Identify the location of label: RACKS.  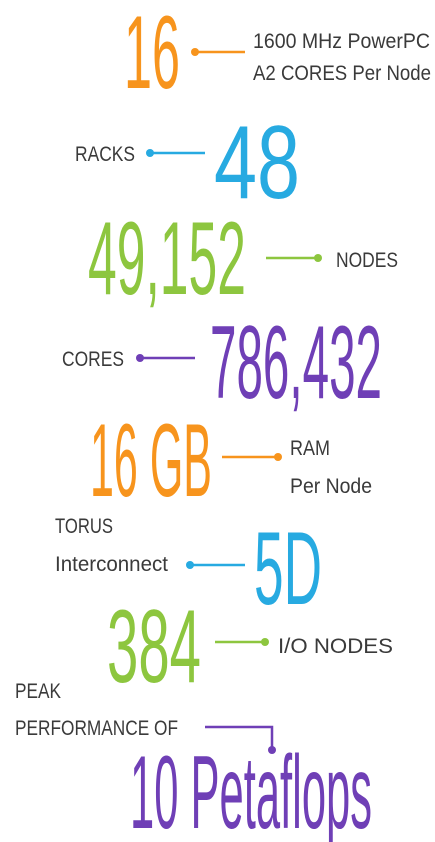
(105, 154).